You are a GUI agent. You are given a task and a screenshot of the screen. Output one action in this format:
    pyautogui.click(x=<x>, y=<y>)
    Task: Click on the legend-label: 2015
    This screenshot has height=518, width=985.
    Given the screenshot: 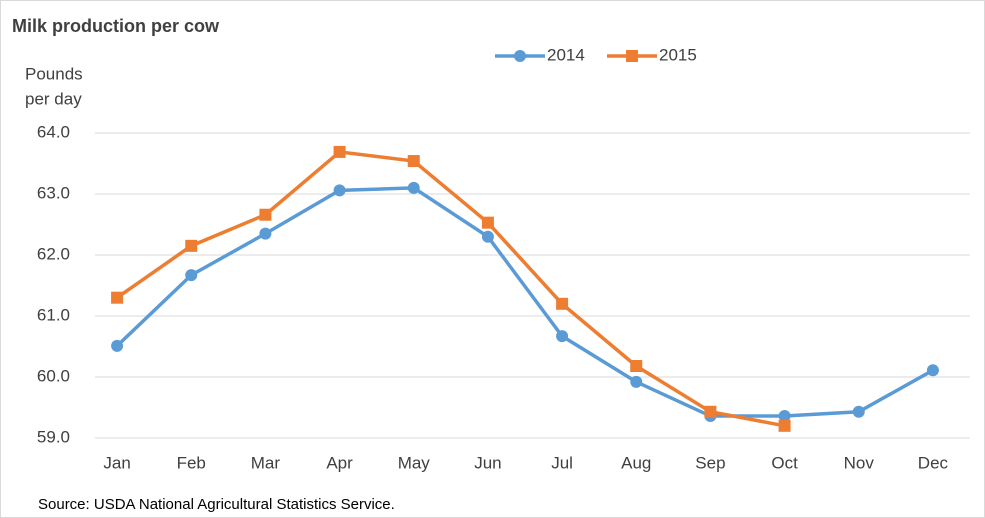 What is the action you would take?
    pyautogui.click(x=678, y=54)
    